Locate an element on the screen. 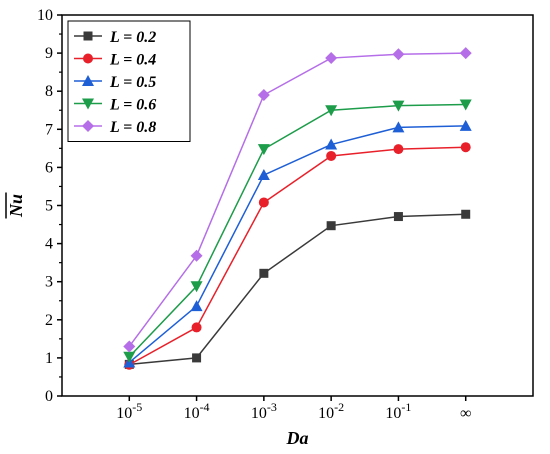 This screenshot has height=454, width=550. y-axis: 0 1 2 3 4 5 6 7 8 9 10 is located at coordinates (49, 206).